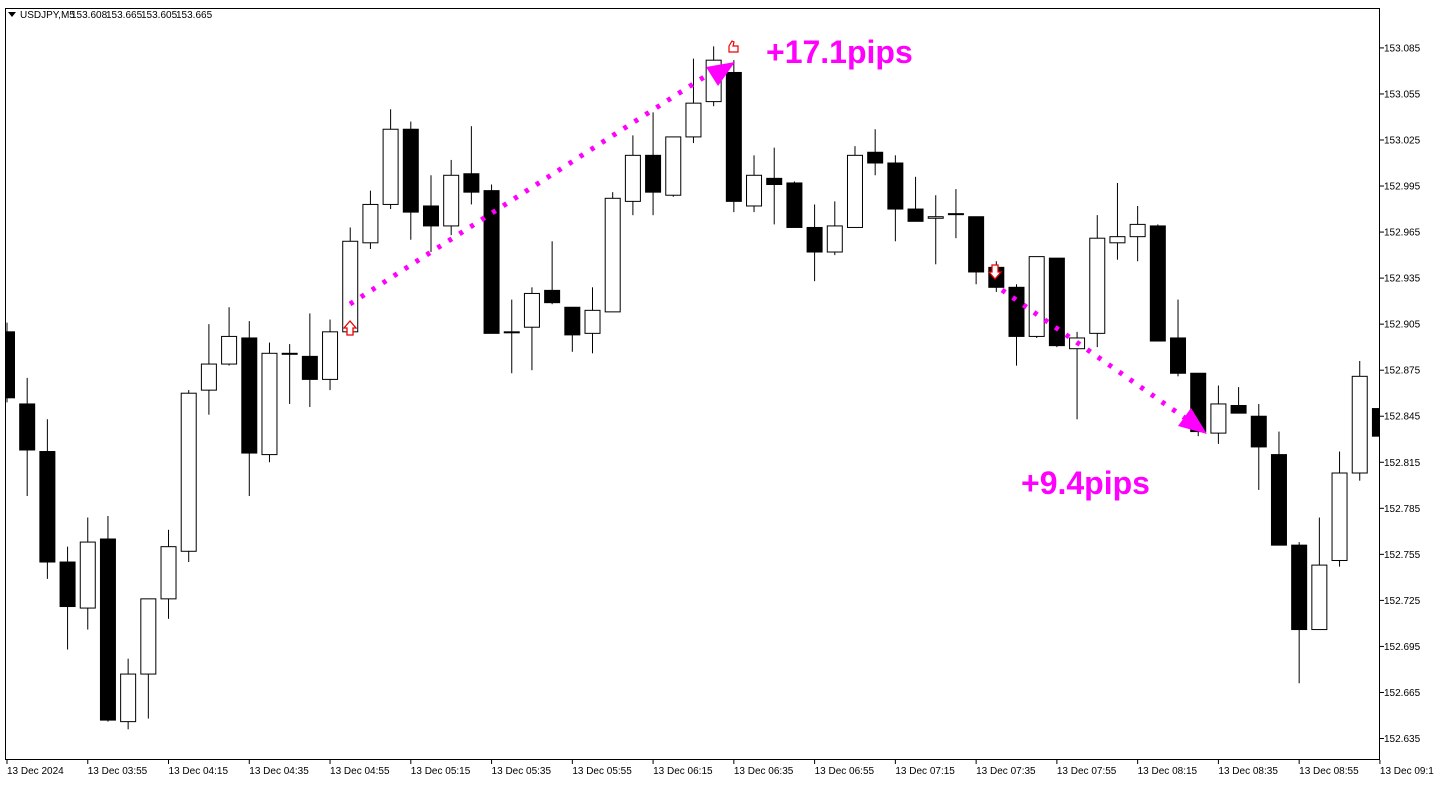 This screenshot has width=1443, height=795. I want to click on y-tick-label: 152.845, so click(1402, 417).